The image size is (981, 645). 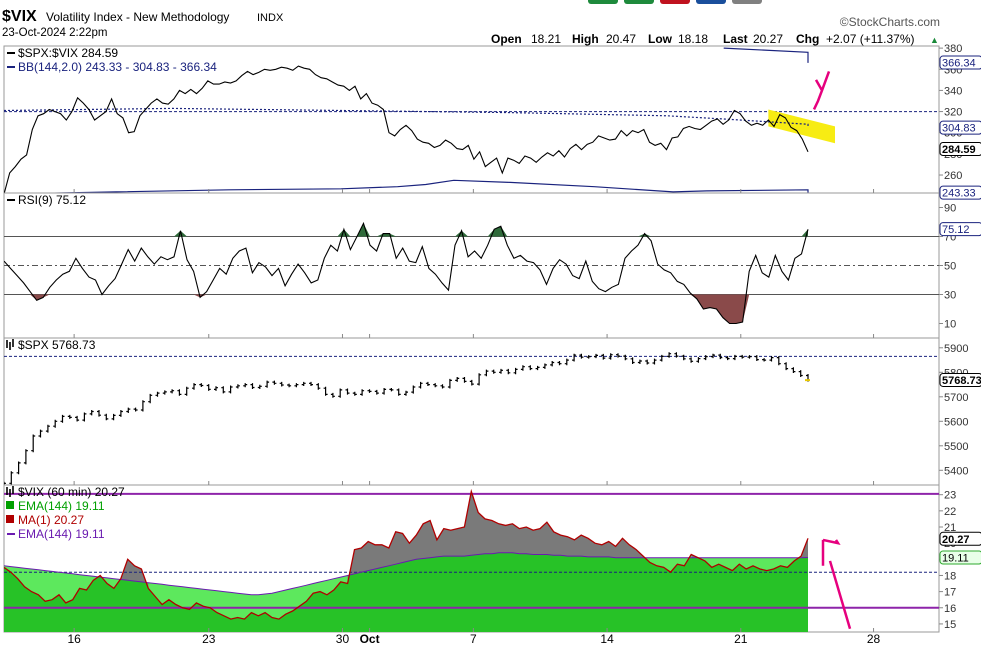 I want to click on y-tick-label: 17, so click(x=950, y=593).